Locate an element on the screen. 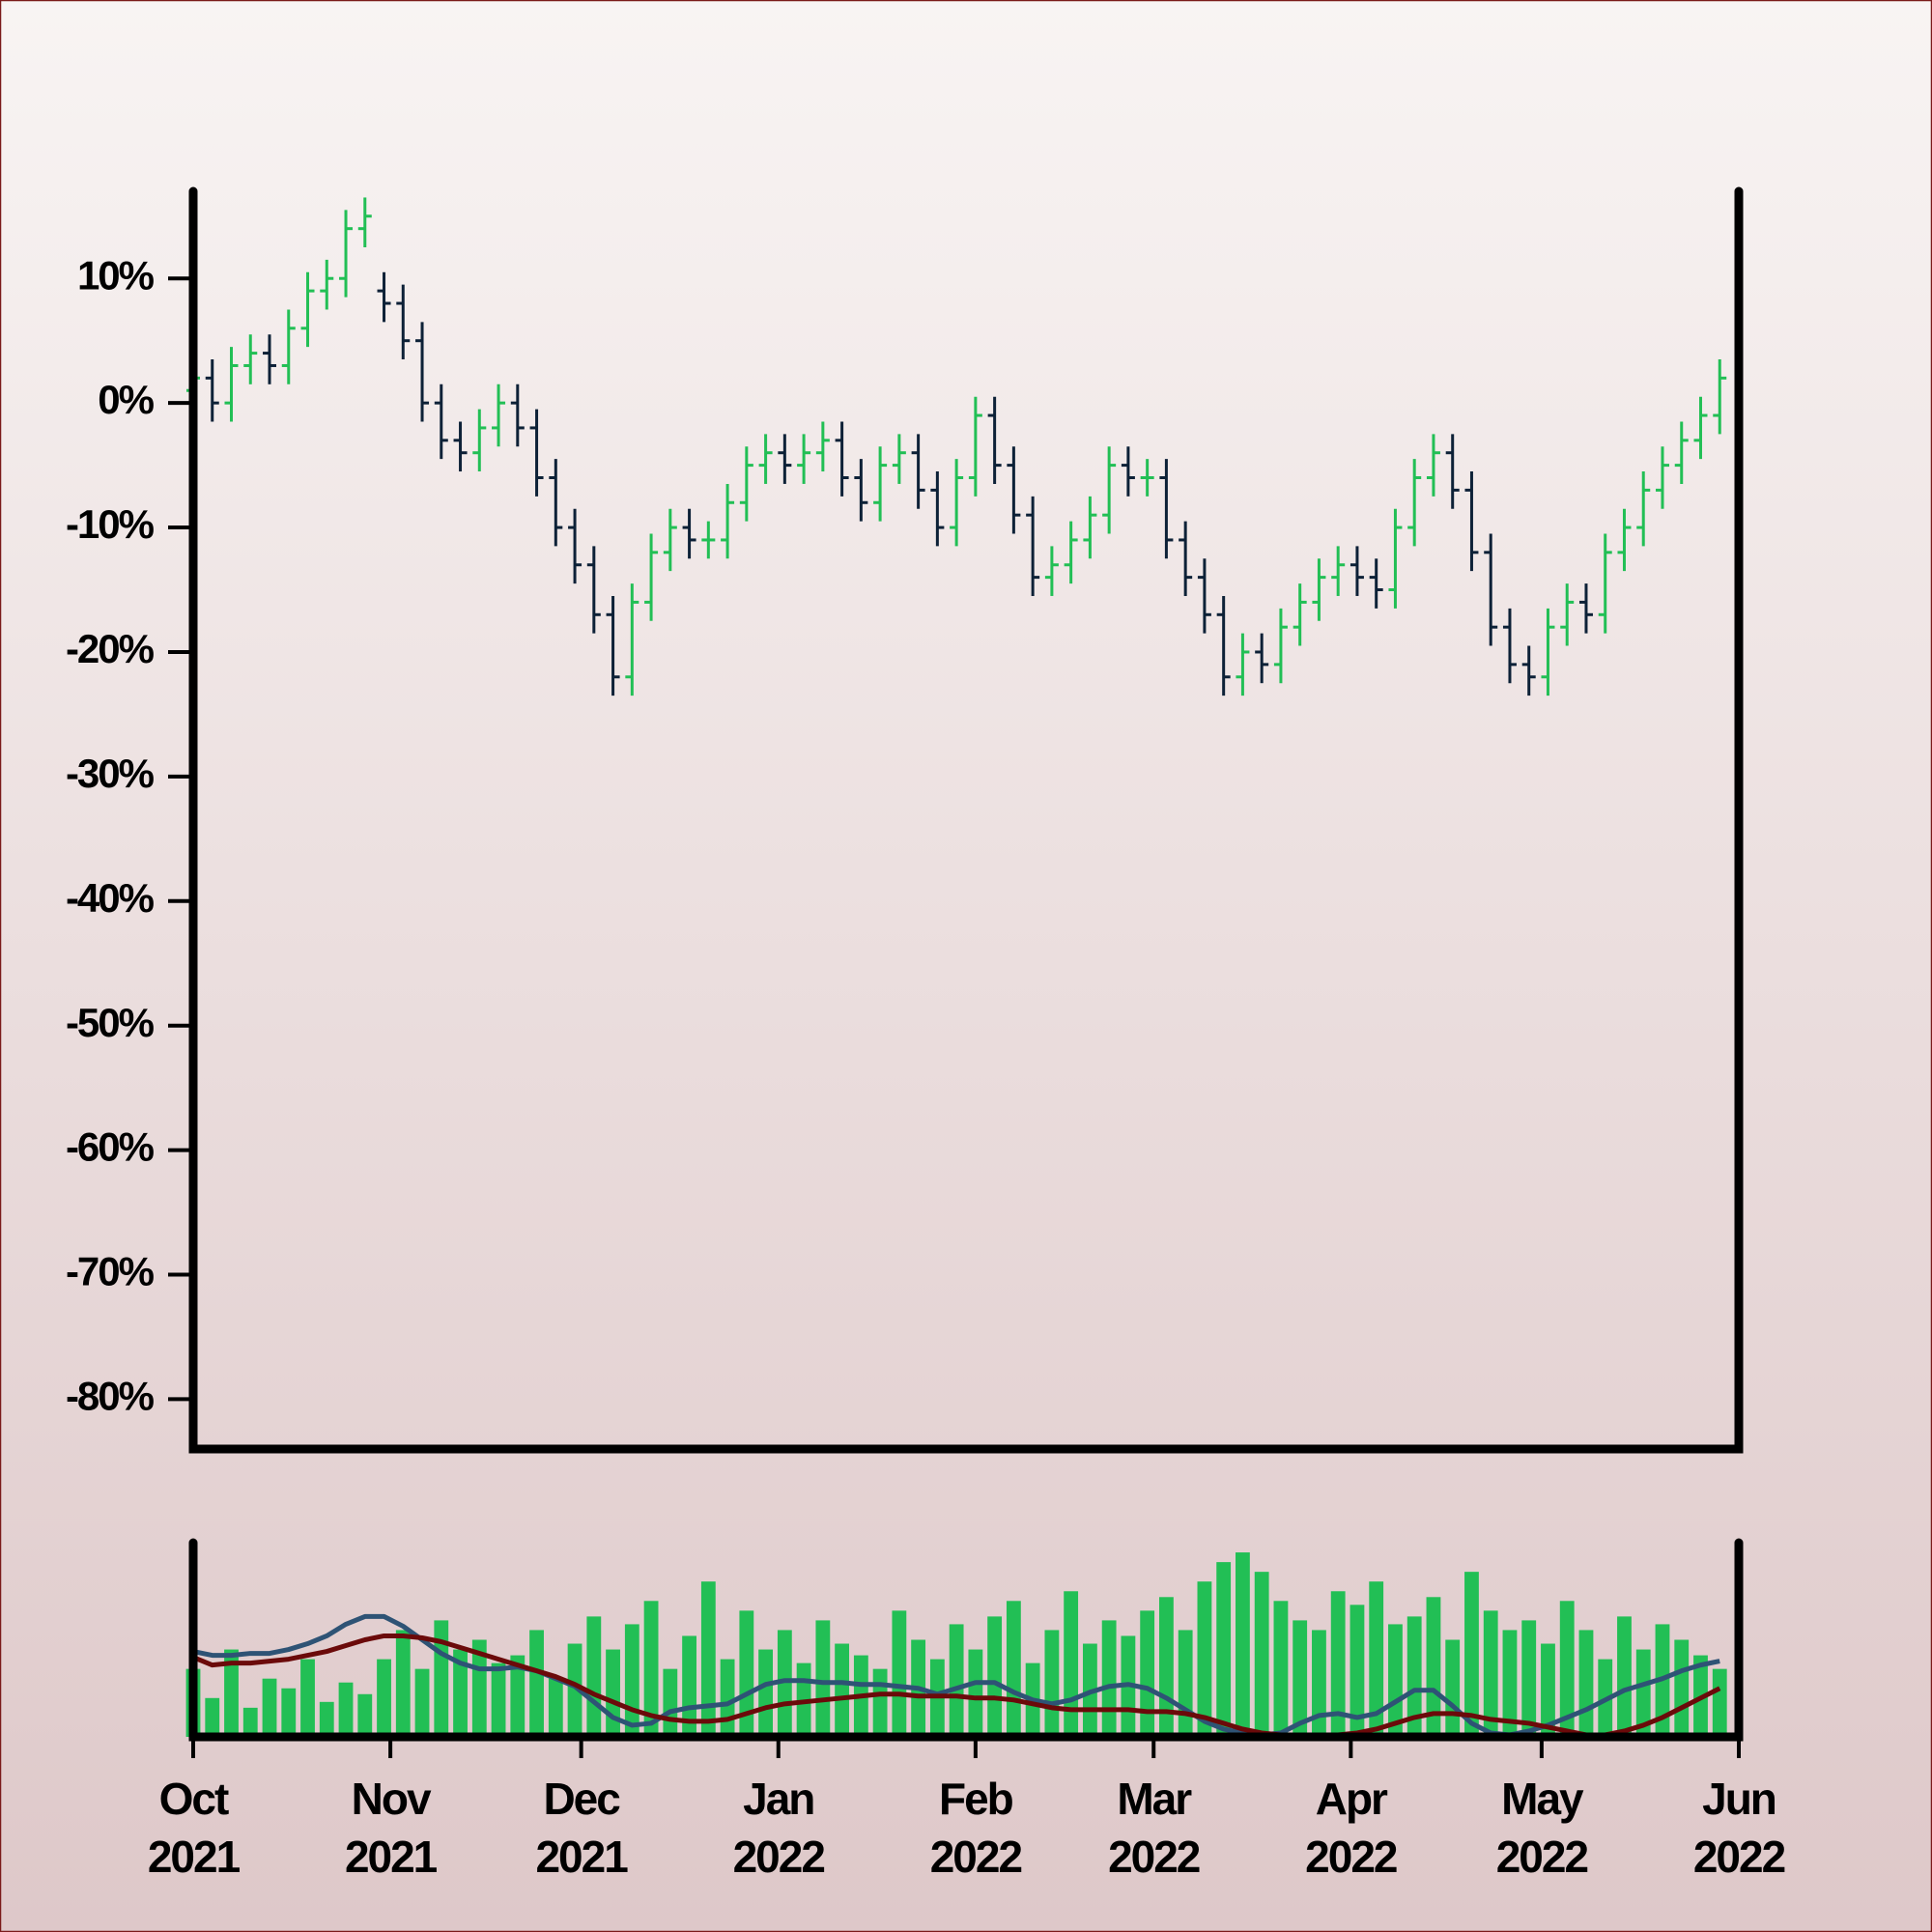  y-tick-label: -40% is located at coordinates (110, 898).